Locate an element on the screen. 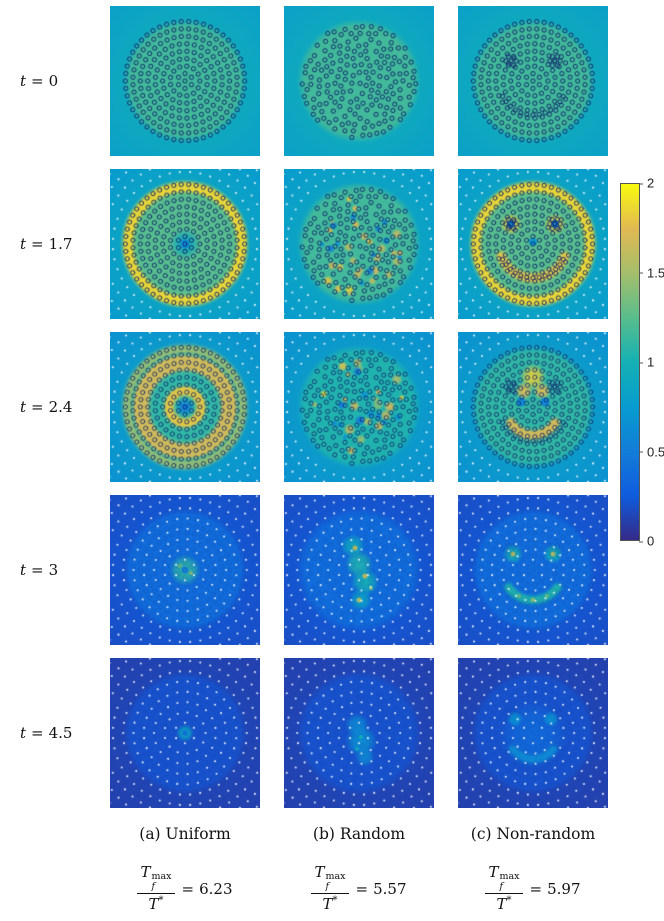 This screenshot has width=664, height=921. caption-uniform: (a) Uniform is located at coordinates (185, 834).